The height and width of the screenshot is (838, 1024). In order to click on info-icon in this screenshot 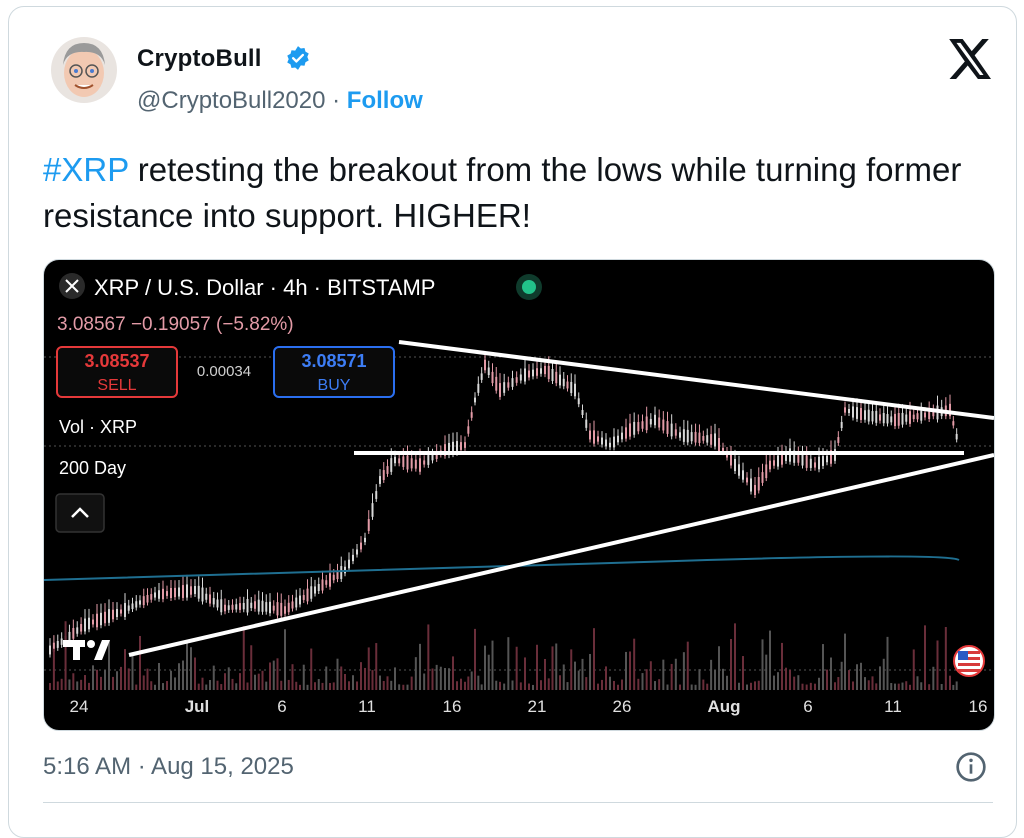, I will do `click(971, 767)`.